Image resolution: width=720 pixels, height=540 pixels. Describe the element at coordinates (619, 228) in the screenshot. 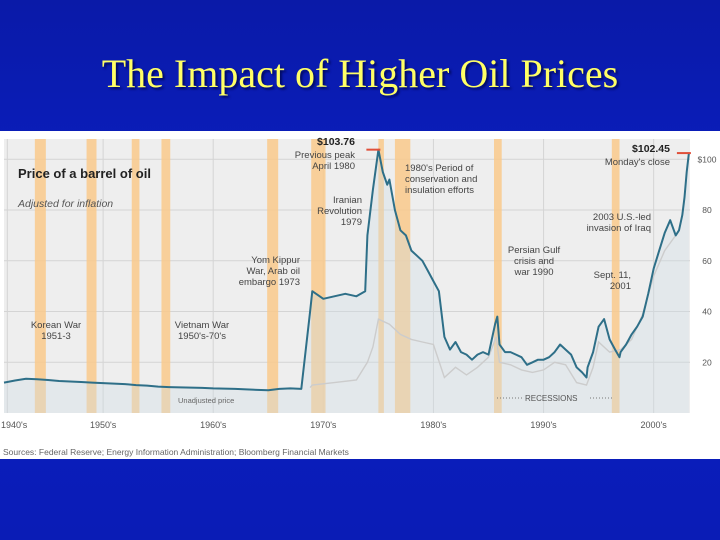

I see `annotation-iraq-invasion: invasion of Iraq` at that location.